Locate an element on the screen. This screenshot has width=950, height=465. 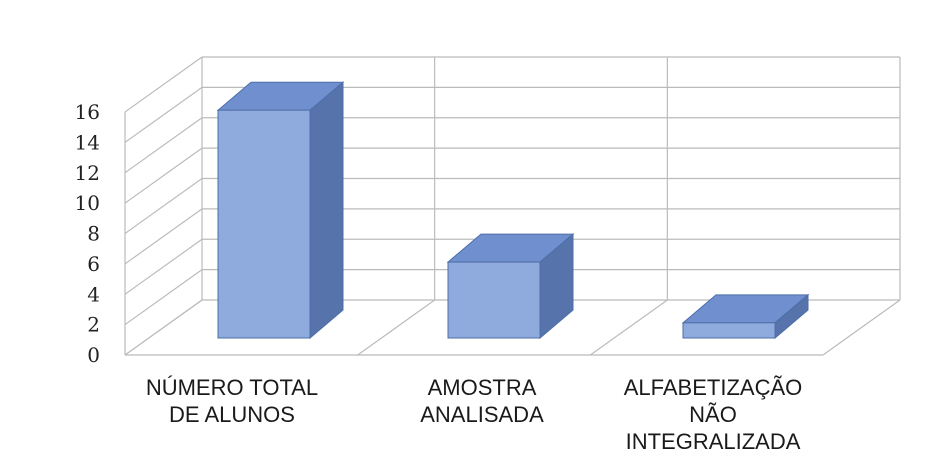
y-tick-label: 16 is located at coordinates (87, 112).